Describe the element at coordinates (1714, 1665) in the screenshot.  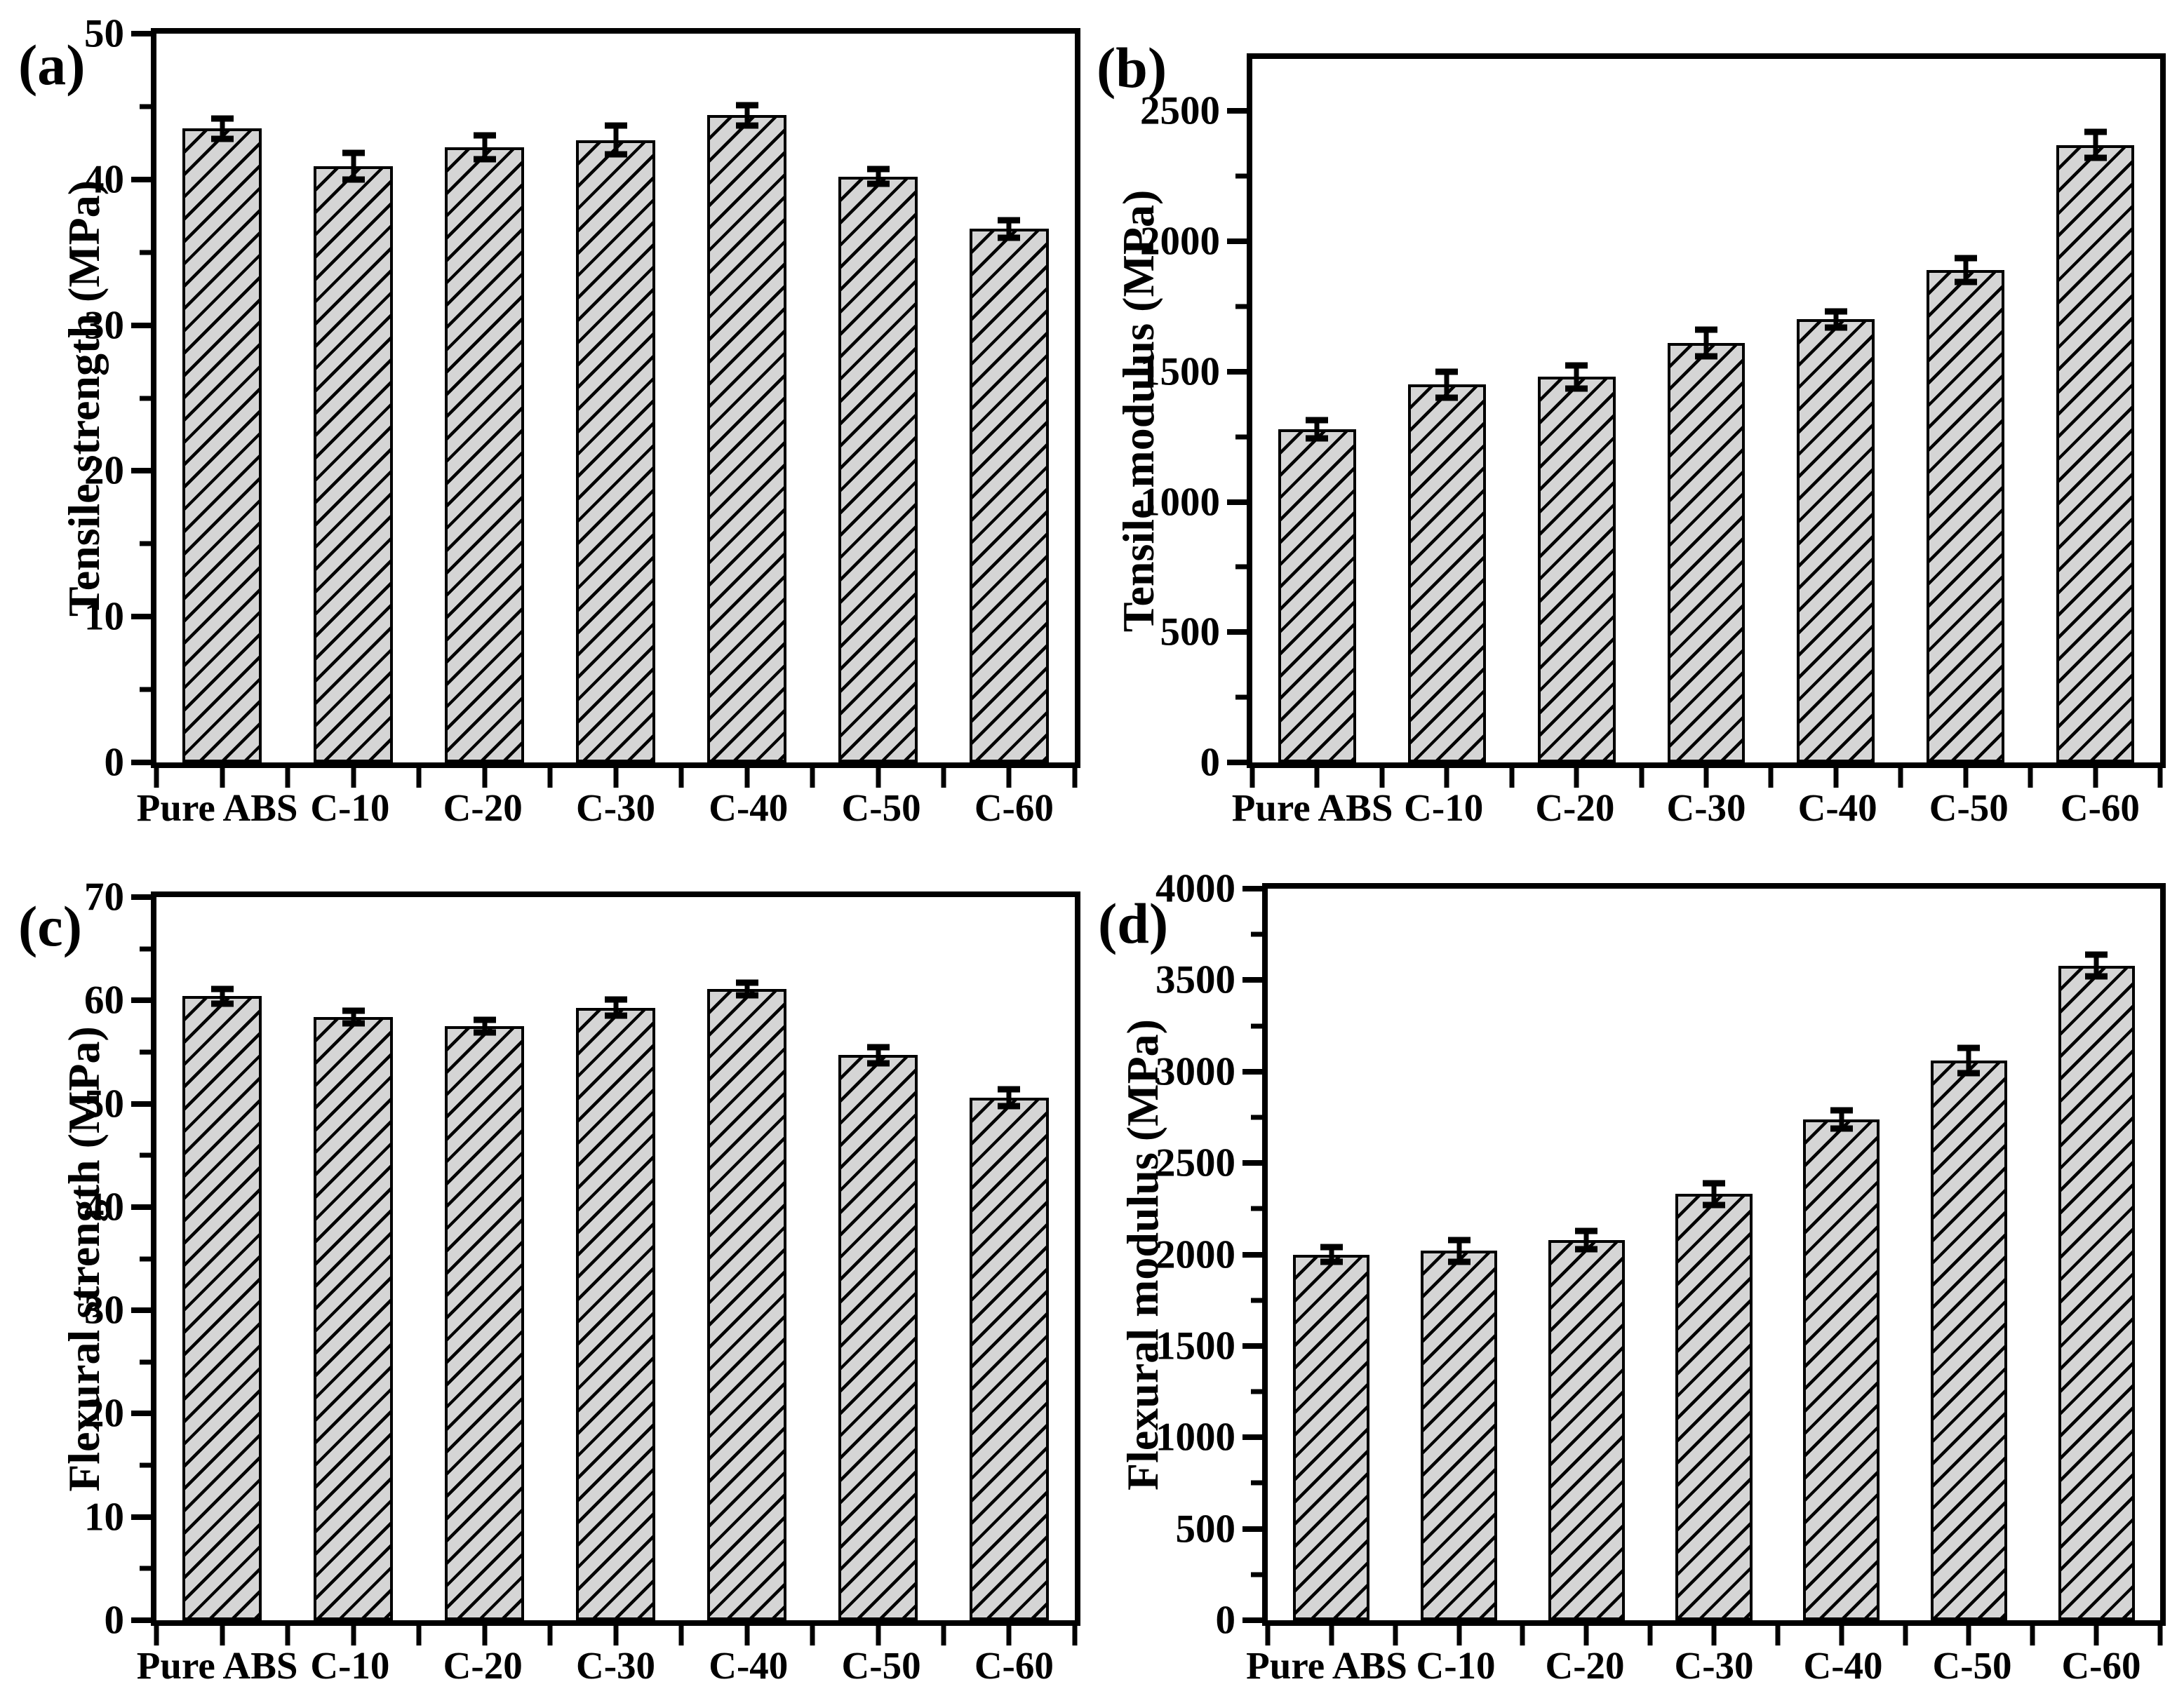
I see `x-category-label: C-30` at that location.